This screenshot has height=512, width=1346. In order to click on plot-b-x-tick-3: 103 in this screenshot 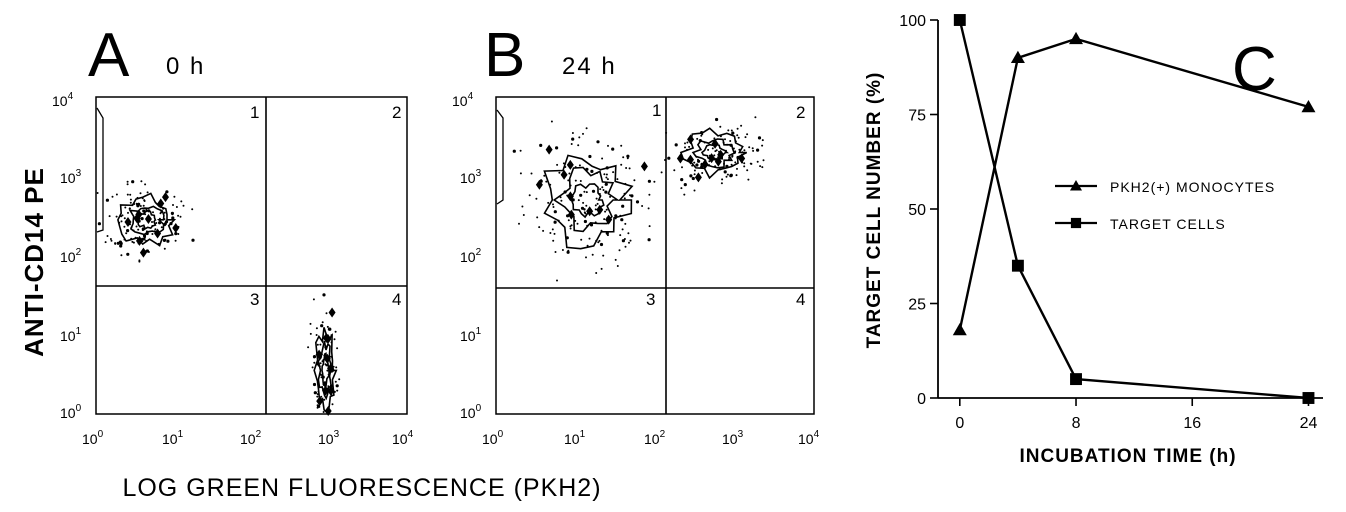, I will do `click(733, 438)`.